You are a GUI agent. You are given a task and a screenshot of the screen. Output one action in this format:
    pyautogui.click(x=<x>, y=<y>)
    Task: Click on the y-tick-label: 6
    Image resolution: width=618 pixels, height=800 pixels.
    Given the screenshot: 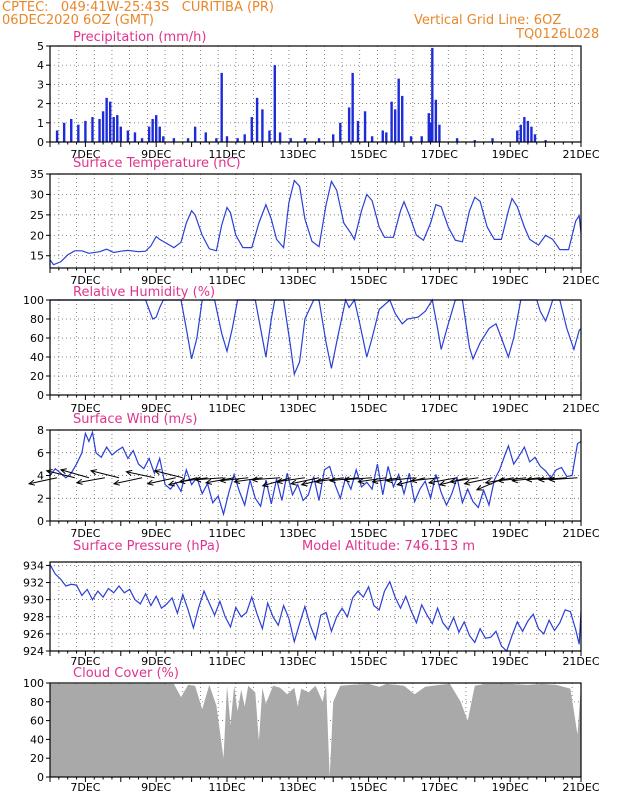 What is the action you would take?
    pyautogui.click(x=40, y=453)
    